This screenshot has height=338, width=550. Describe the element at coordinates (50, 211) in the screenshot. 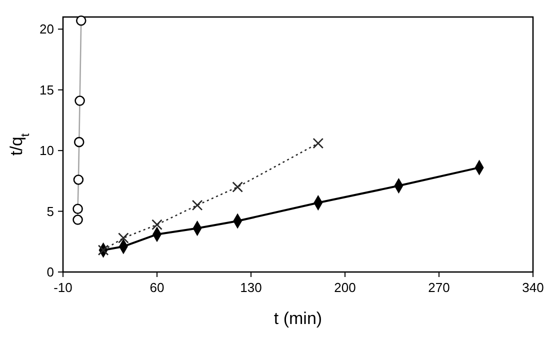

I see `y-tick-label: 5` at that location.